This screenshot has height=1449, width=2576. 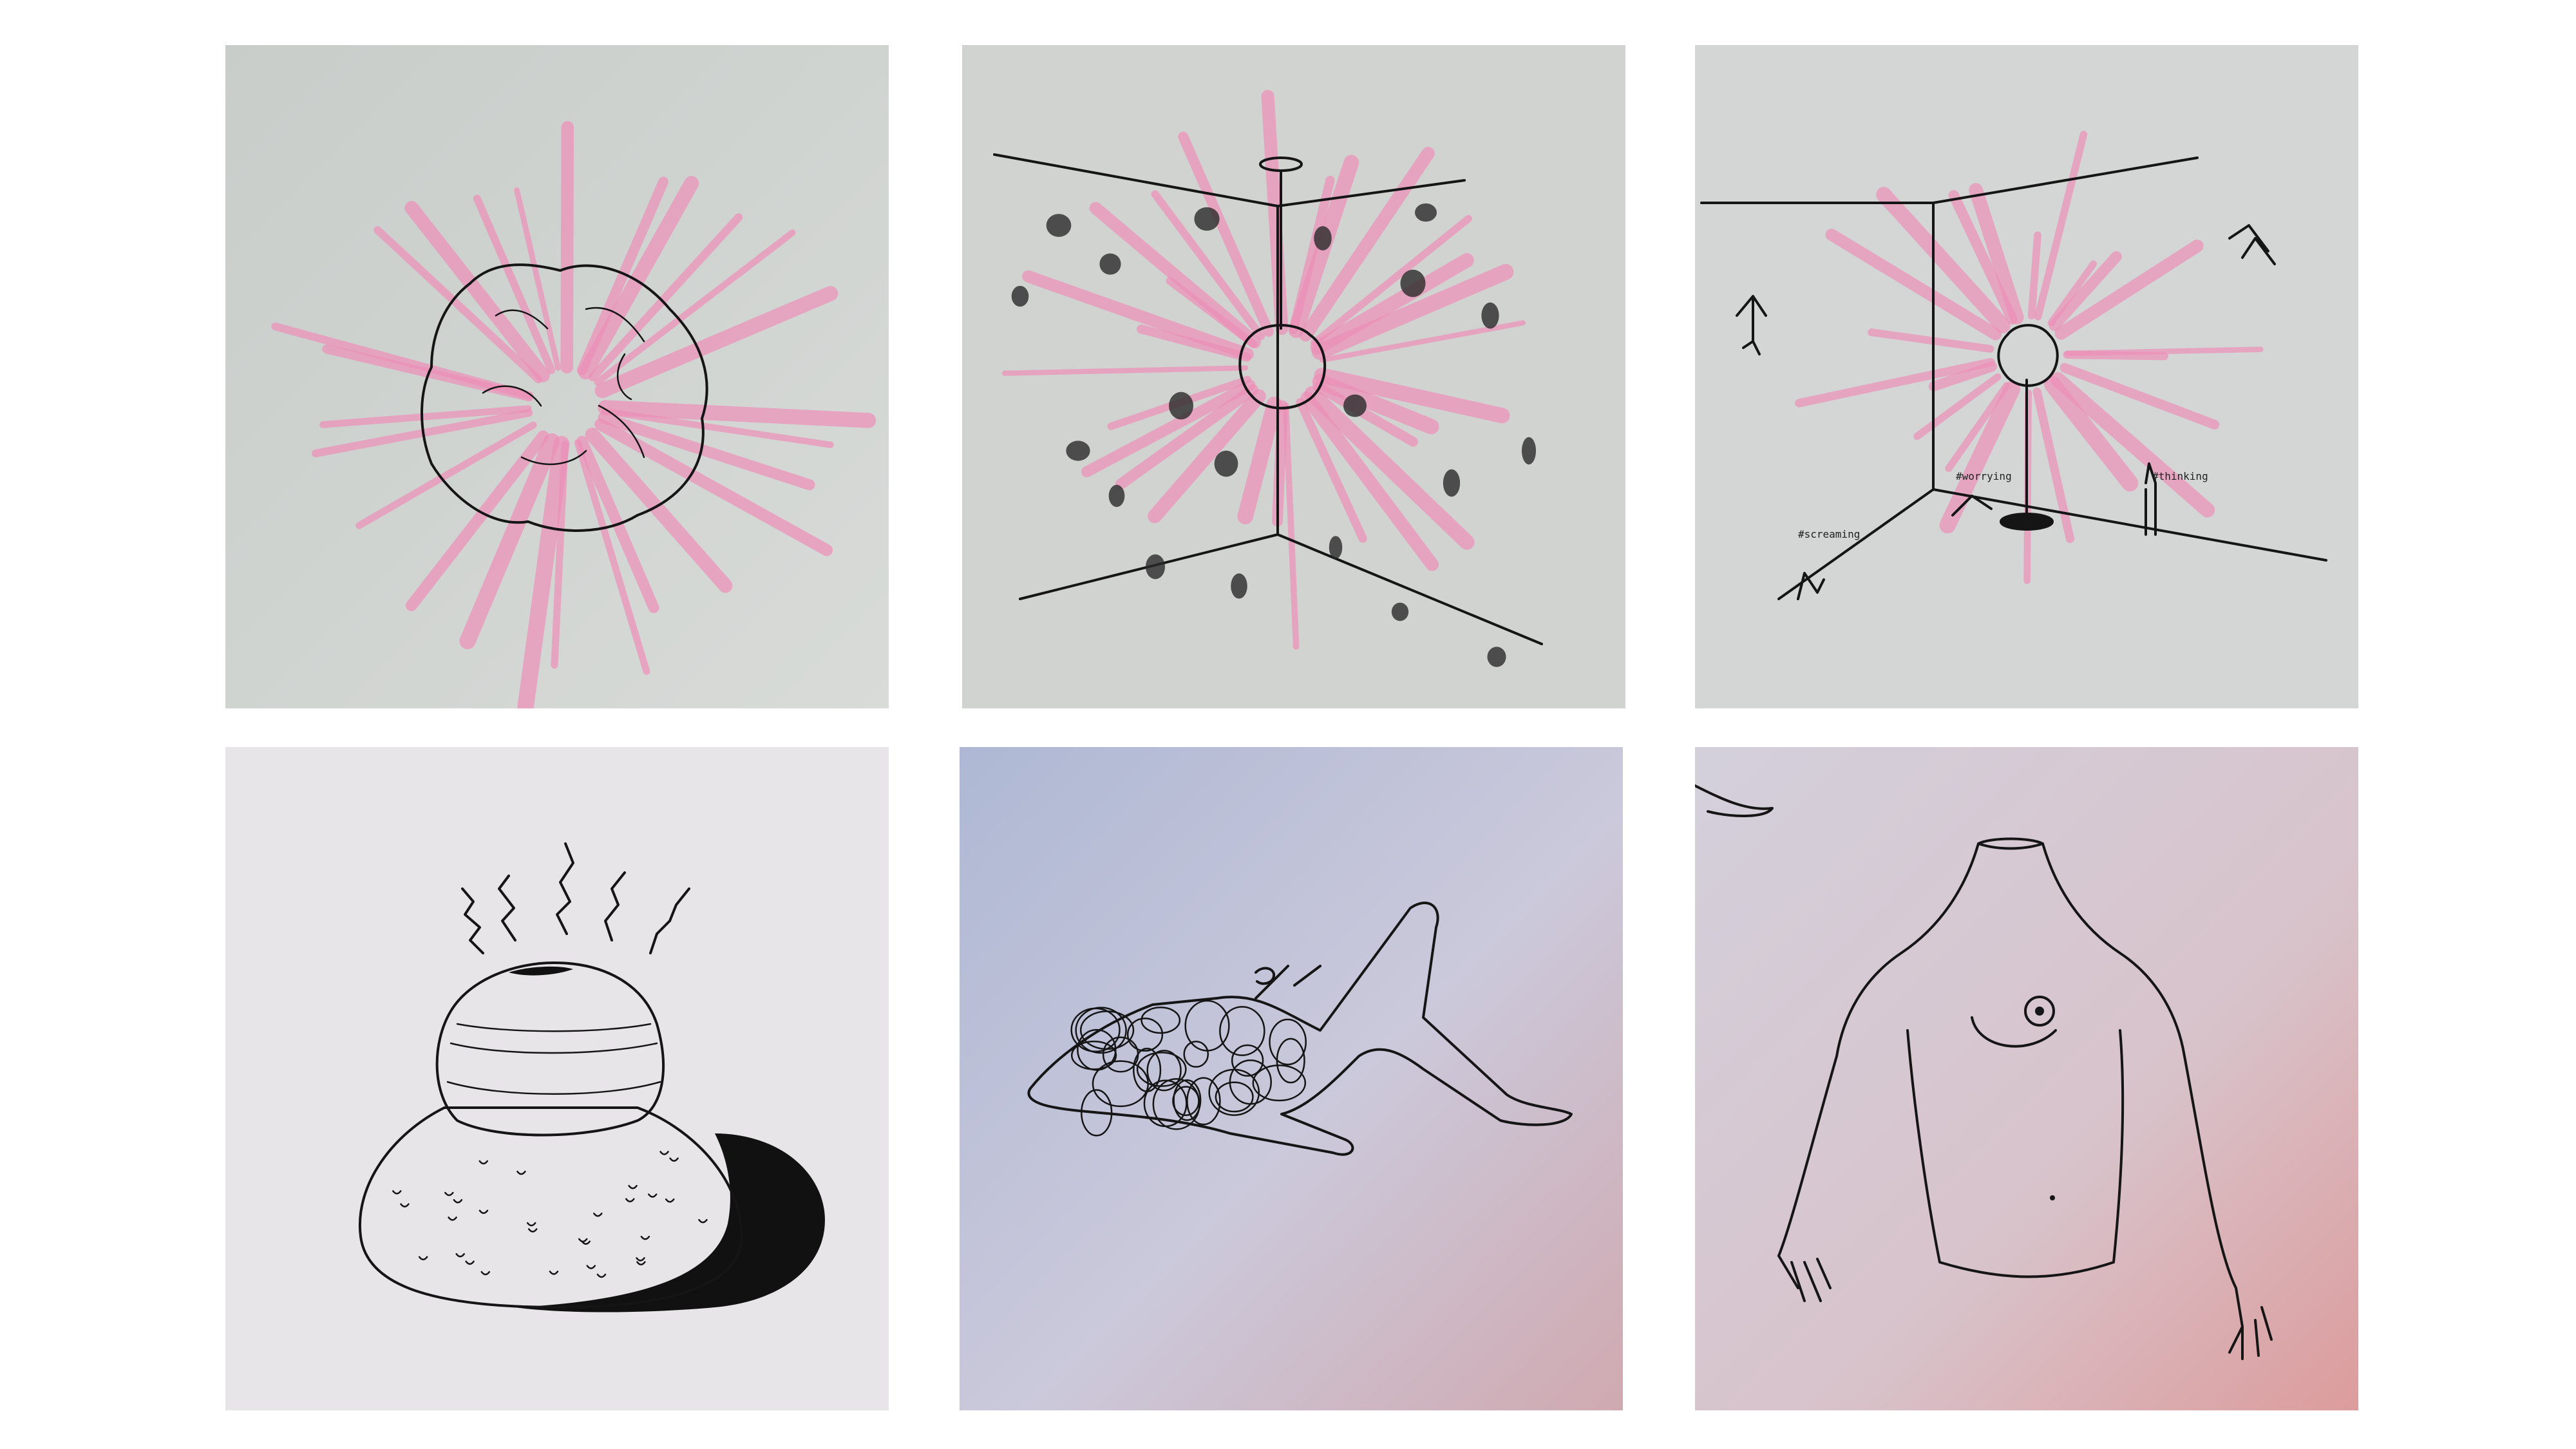 I want to click on note-thinking: #thinking, so click(x=2180, y=476).